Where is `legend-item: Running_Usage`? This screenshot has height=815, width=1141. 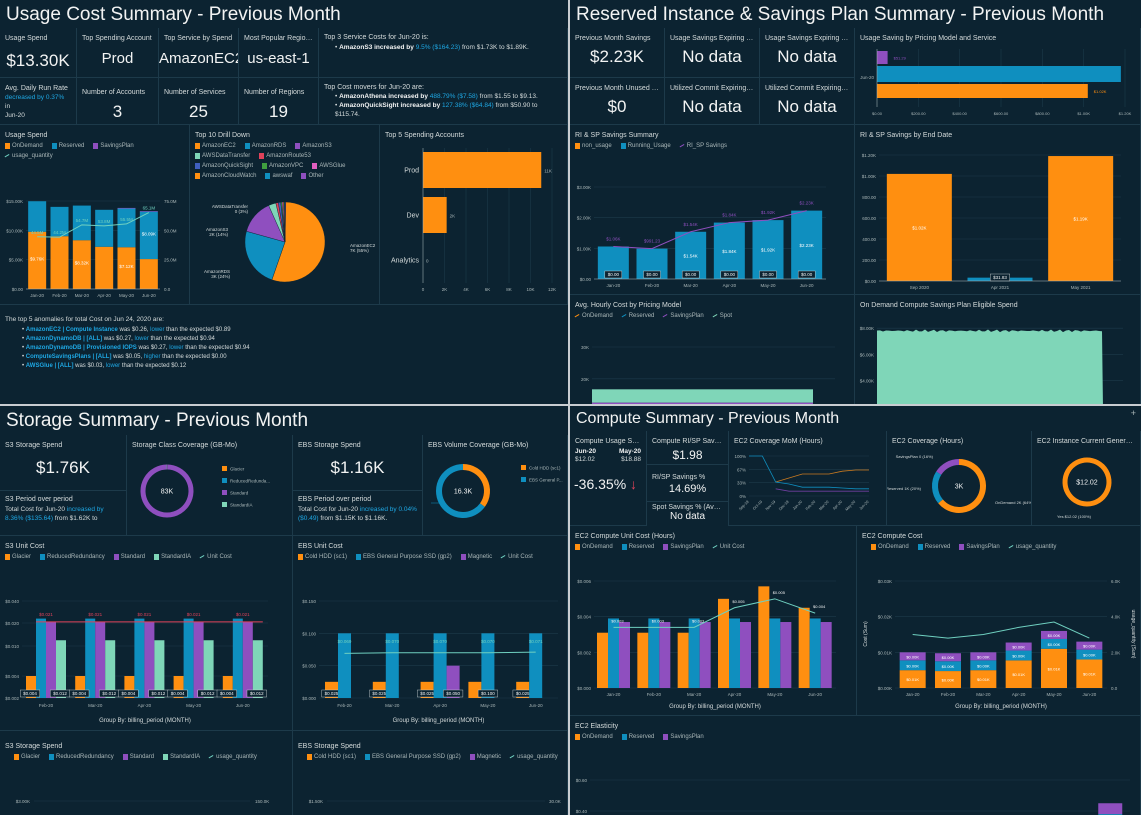 legend-item: Running_Usage is located at coordinates (645, 146).